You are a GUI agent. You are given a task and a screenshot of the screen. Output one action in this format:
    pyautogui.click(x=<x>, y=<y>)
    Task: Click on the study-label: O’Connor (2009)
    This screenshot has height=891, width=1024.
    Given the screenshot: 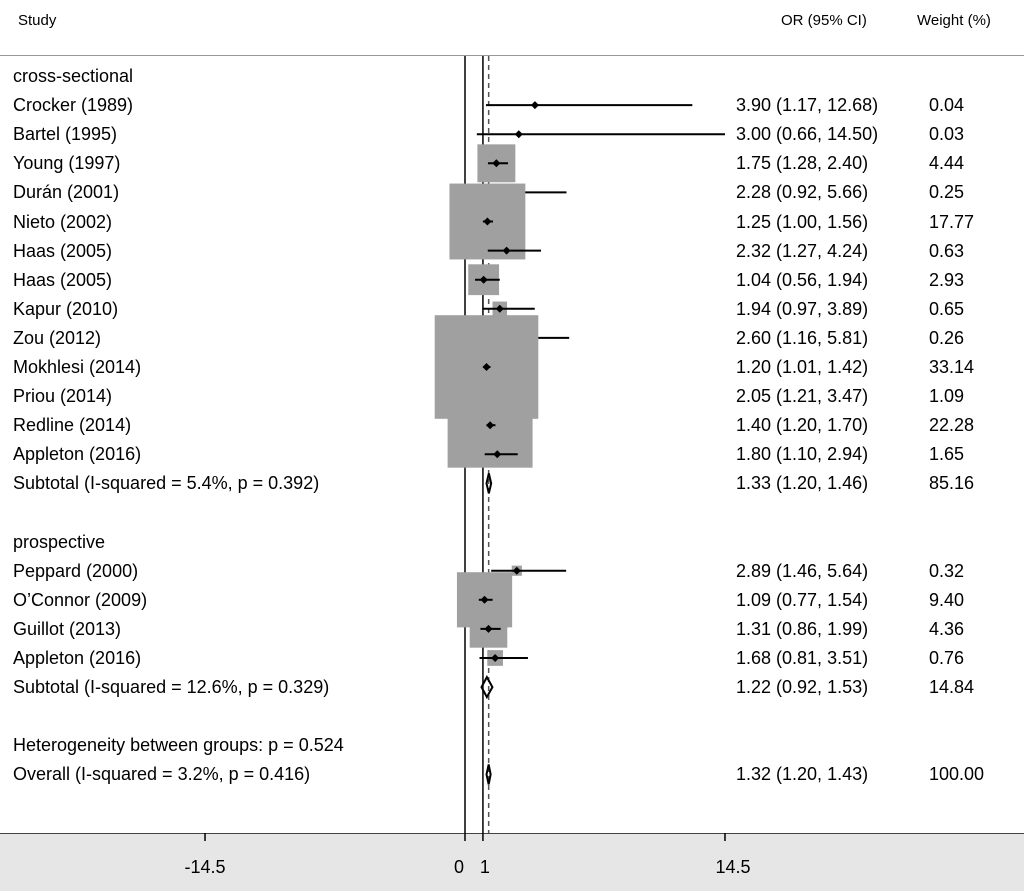 What is the action you would take?
    pyautogui.click(x=80, y=599)
    